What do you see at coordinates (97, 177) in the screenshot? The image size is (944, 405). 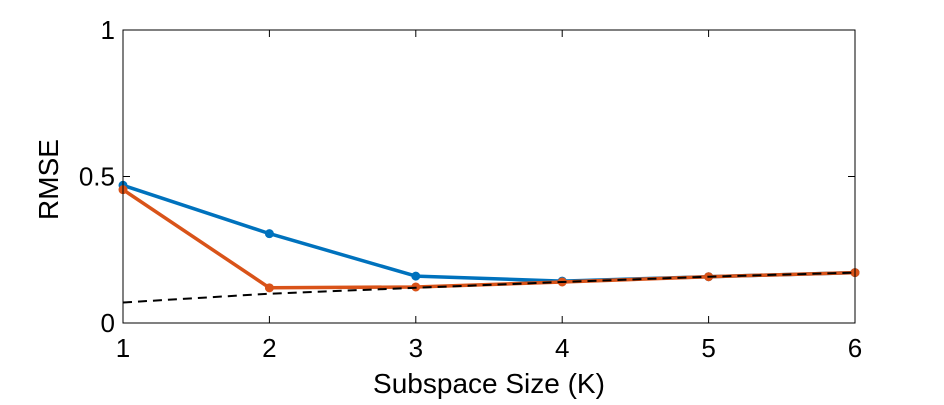 I see `y-tick-label: 0.5` at bounding box center [97, 177].